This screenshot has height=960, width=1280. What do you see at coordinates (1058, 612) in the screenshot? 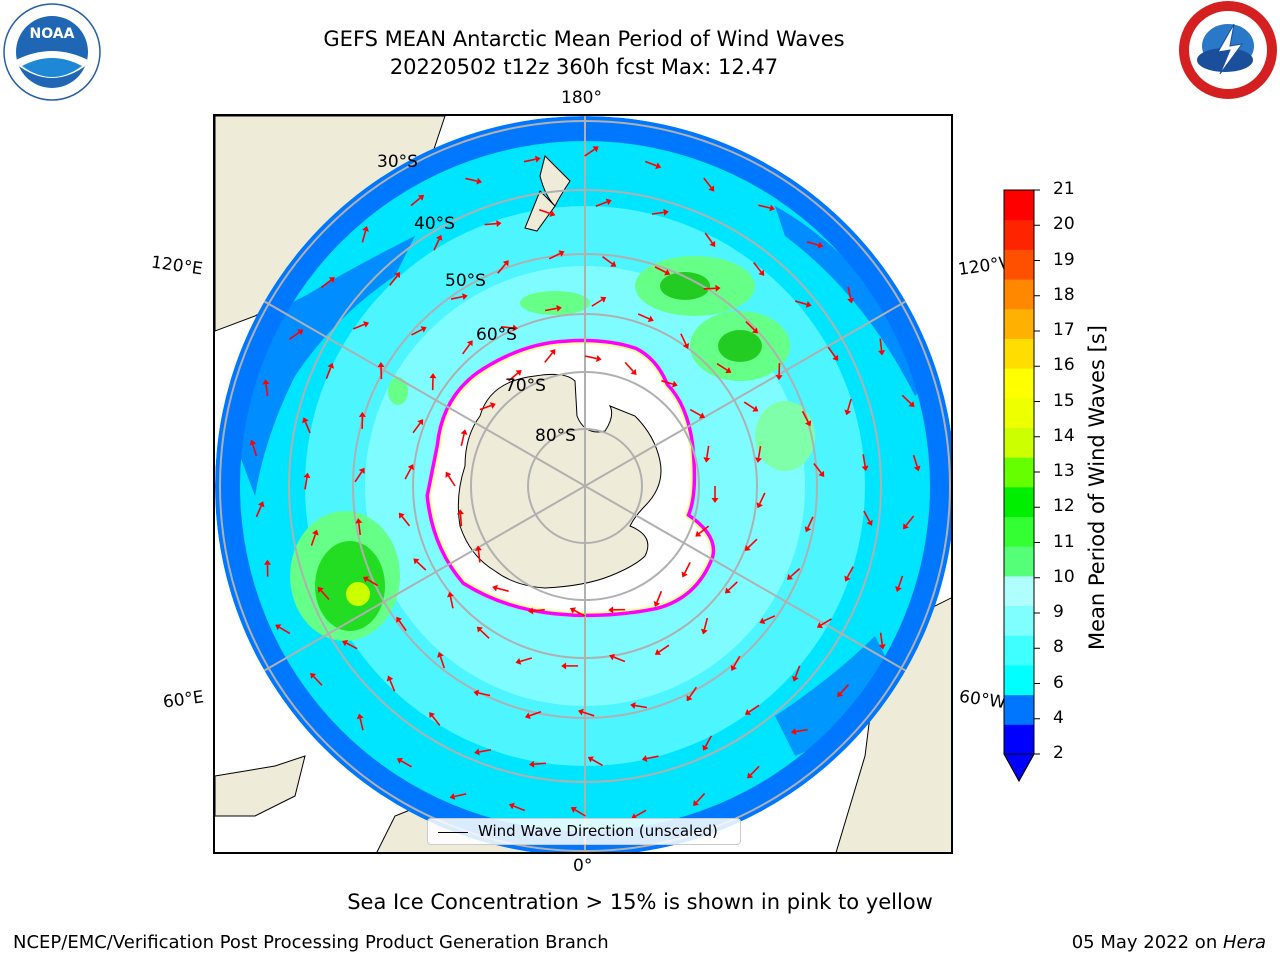
I see `colorbar-tick-label: 9` at bounding box center [1058, 612].